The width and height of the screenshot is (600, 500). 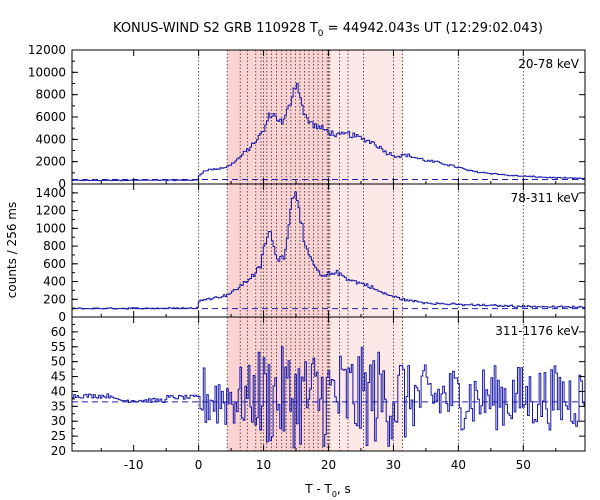 What do you see at coordinates (58, 421) in the screenshot?
I see `y-tick-label: 30` at bounding box center [58, 421].